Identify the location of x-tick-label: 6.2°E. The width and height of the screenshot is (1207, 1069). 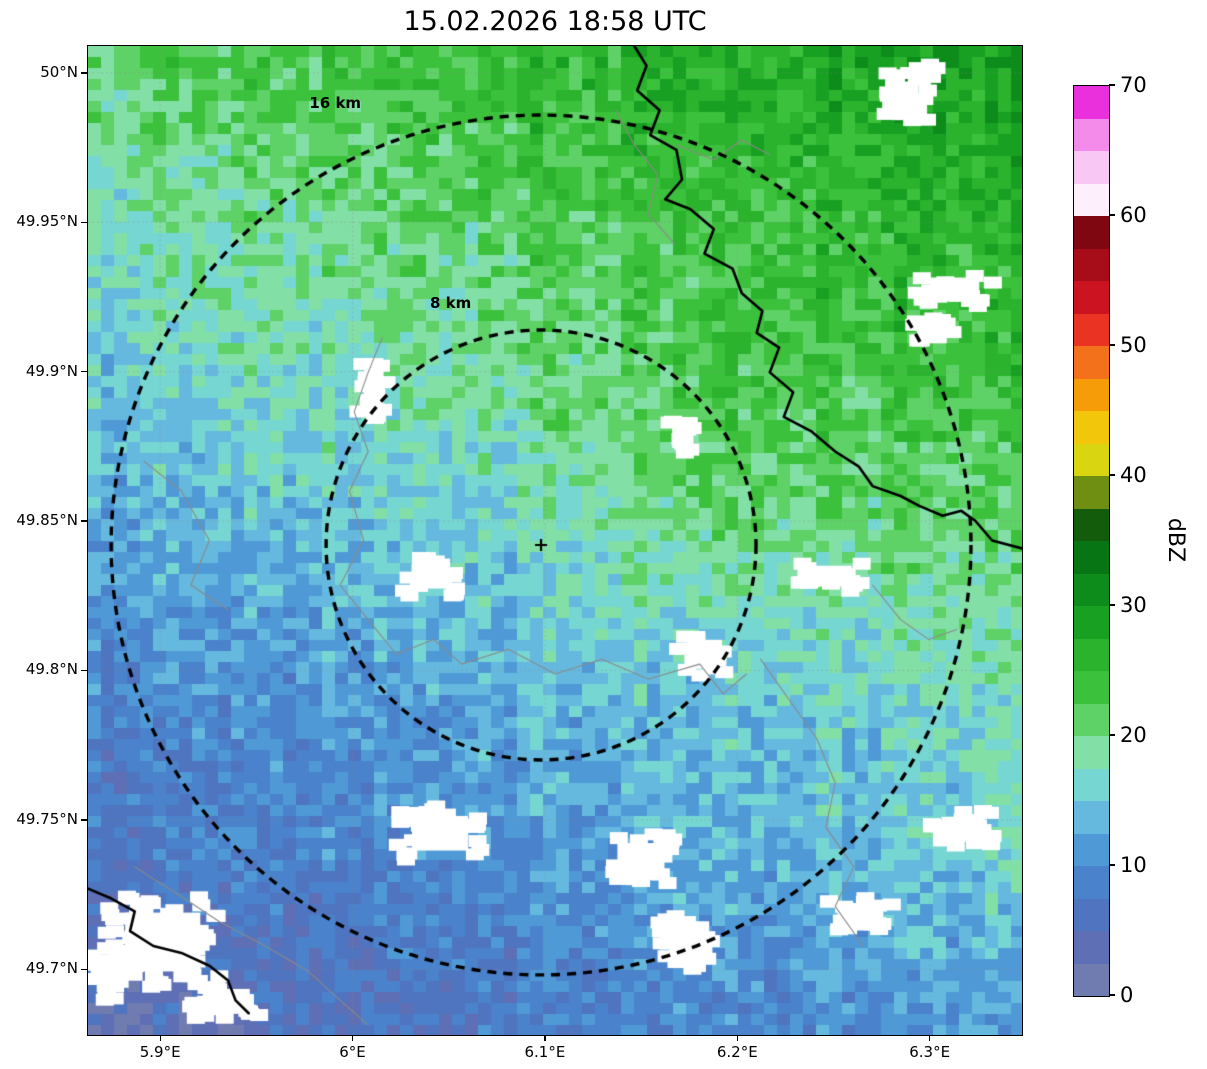
(737, 1052).